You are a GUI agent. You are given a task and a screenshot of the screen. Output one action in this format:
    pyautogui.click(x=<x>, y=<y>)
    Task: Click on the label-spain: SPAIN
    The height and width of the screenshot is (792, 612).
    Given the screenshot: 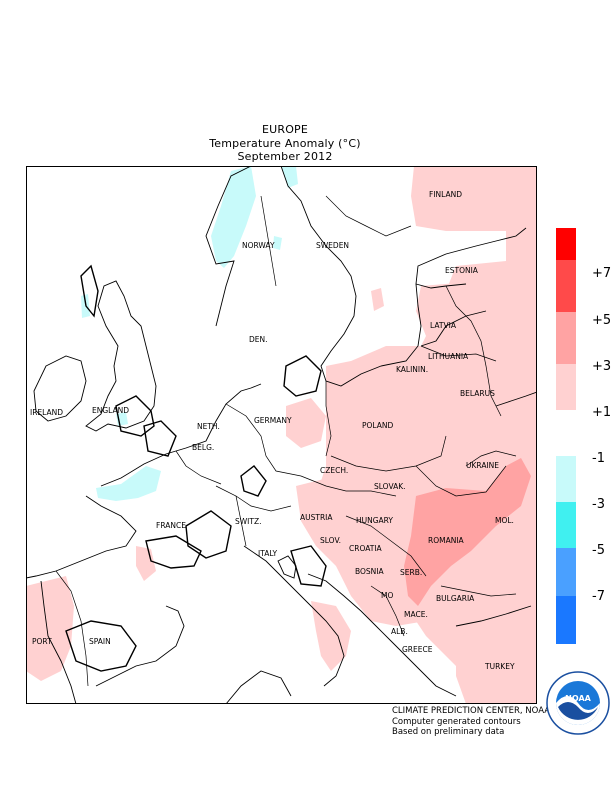 What is the action you would take?
    pyautogui.click(x=100, y=641)
    